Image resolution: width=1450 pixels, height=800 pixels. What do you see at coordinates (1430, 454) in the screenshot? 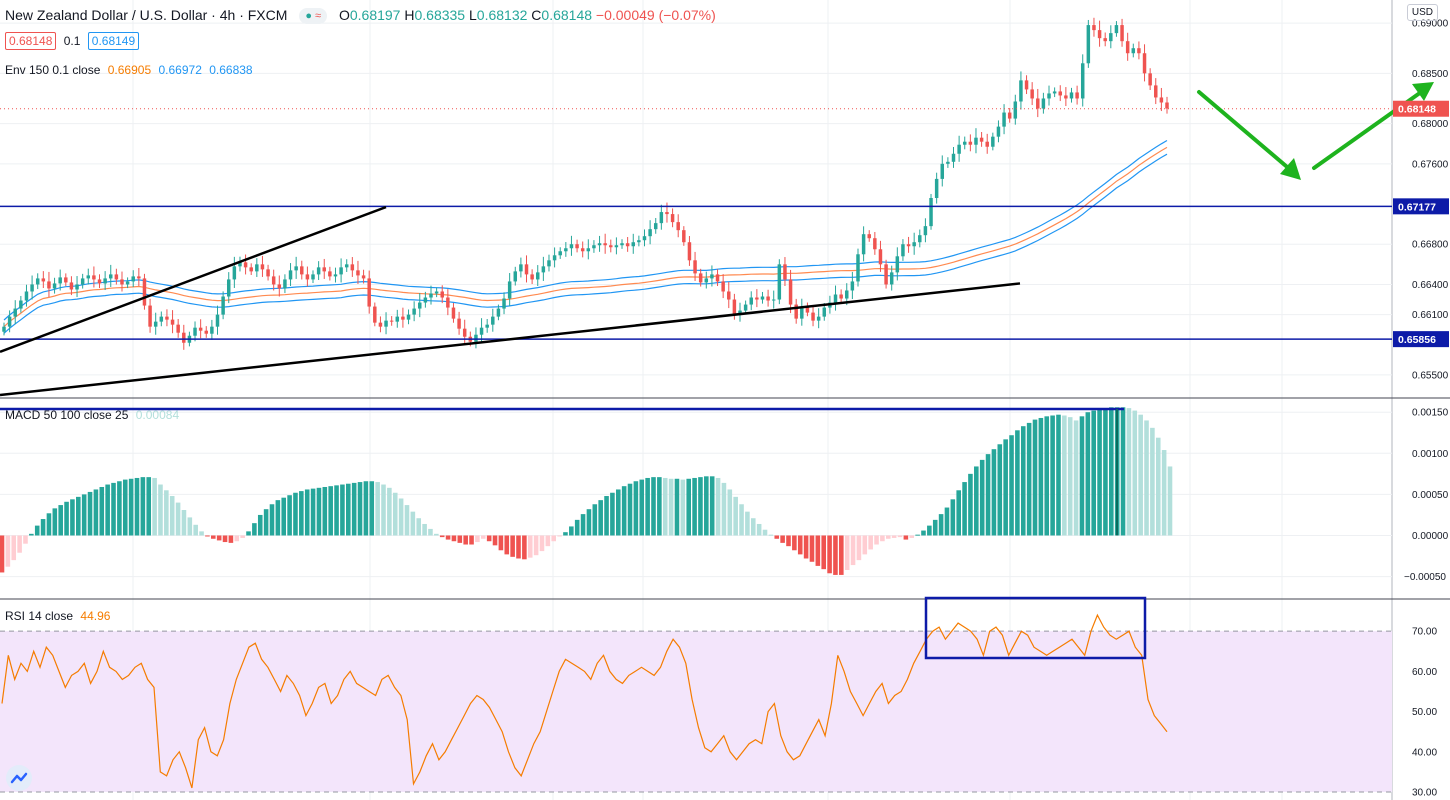
I see `macd-tick-label: 0.00100` at bounding box center [1430, 454].